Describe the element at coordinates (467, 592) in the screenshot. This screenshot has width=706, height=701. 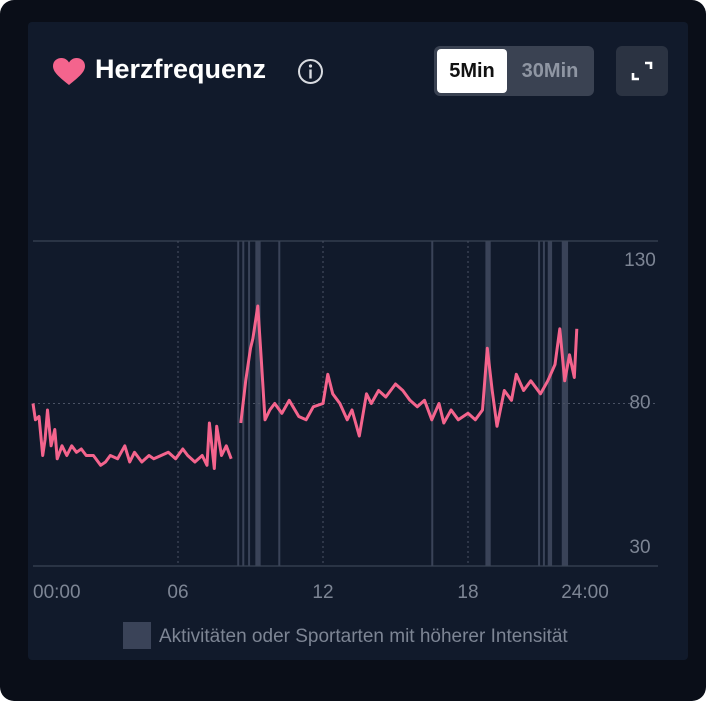
I see `x-tick-label: 18` at that location.